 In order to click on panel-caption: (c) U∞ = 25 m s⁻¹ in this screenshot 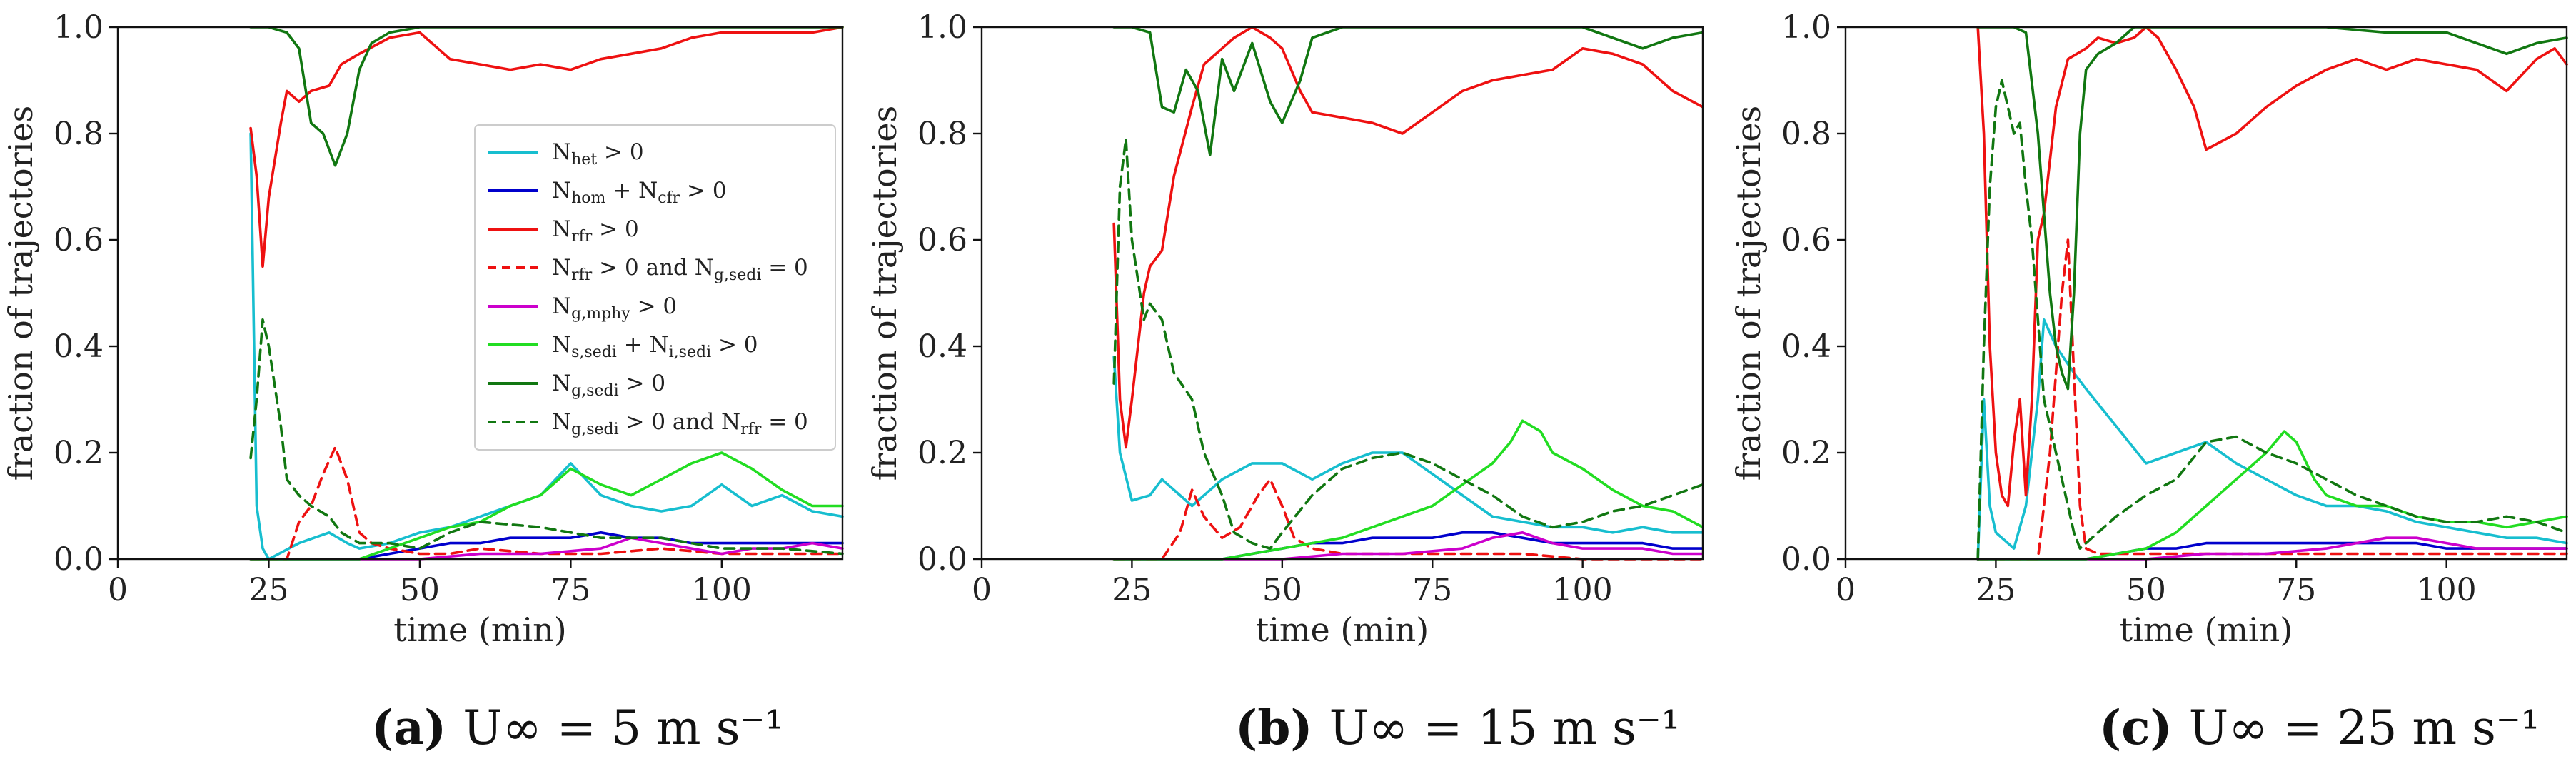, I will do `click(2319, 727)`.